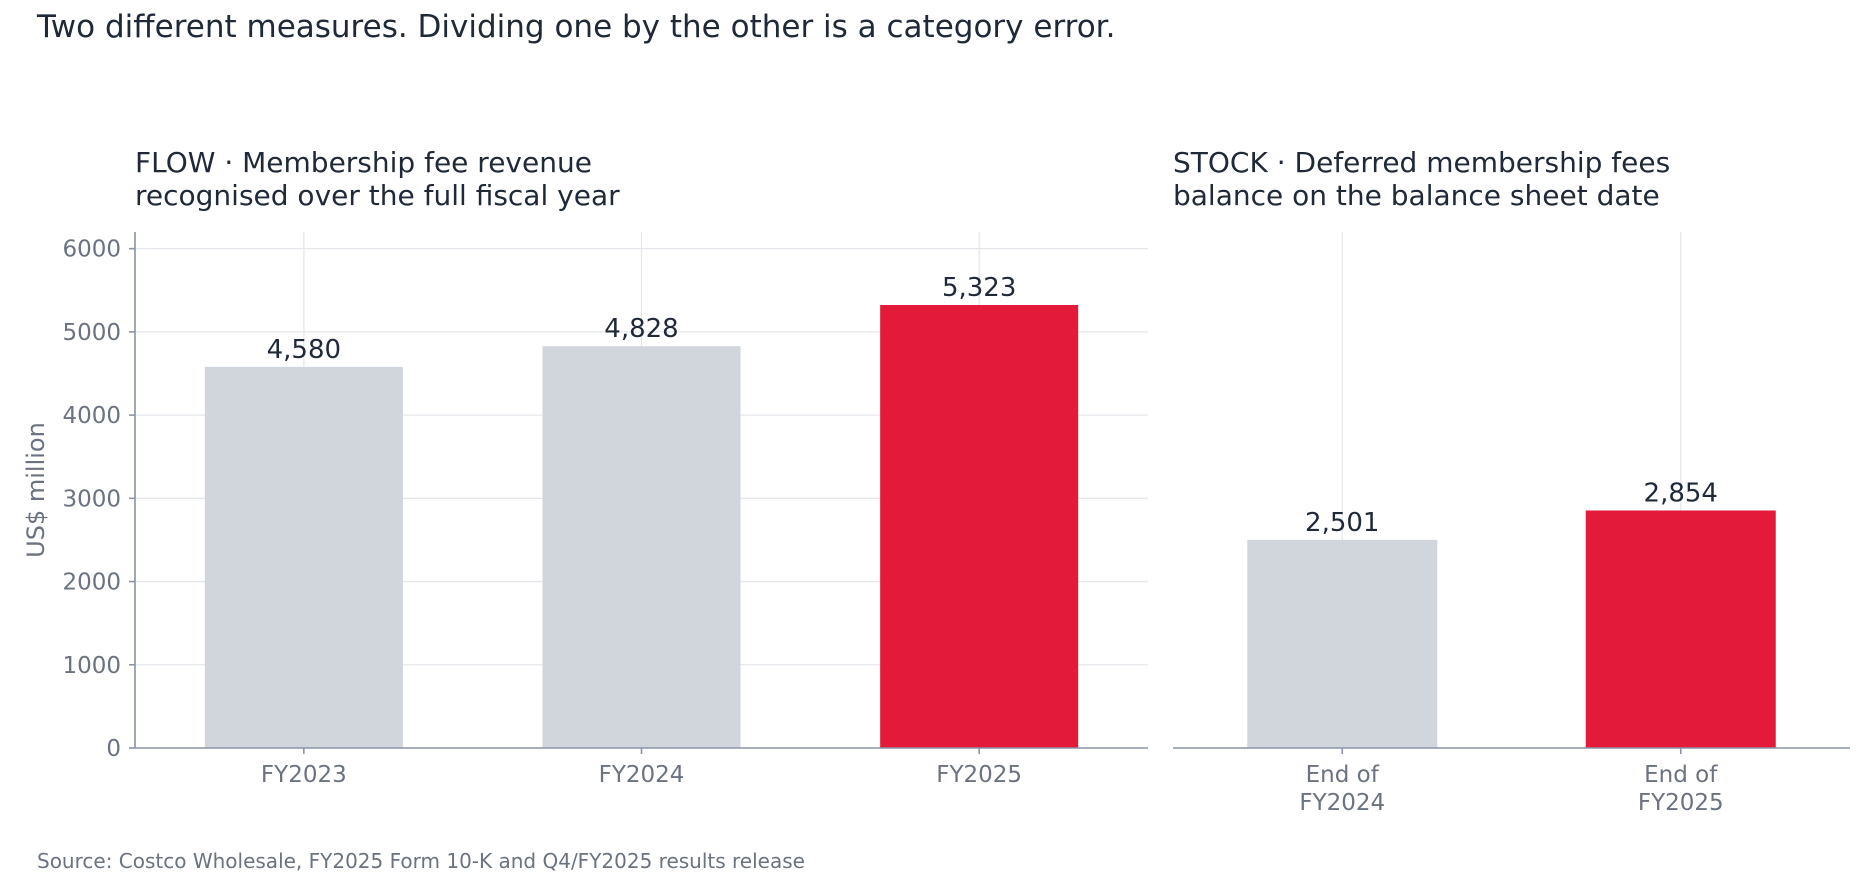 The width and height of the screenshot is (1870, 884). Describe the element at coordinates (1421, 162) in the screenshot. I see `panel-title-line: STOCK · Deferred membership fees` at that location.